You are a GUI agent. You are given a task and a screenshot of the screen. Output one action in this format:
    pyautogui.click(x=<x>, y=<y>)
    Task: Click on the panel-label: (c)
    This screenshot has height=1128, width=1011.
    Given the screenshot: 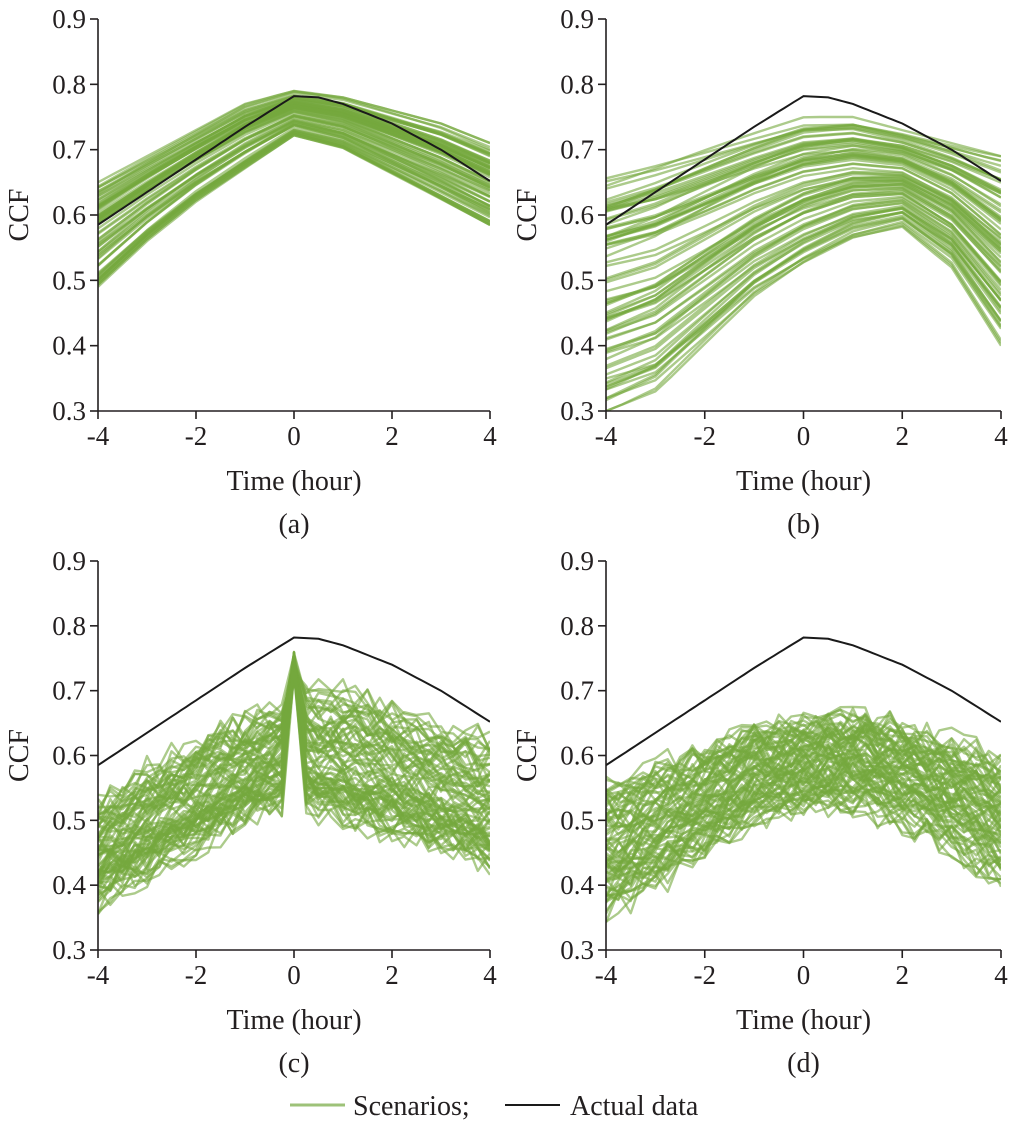 What is the action you would take?
    pyautogui.click(x=293, y=1063)
    